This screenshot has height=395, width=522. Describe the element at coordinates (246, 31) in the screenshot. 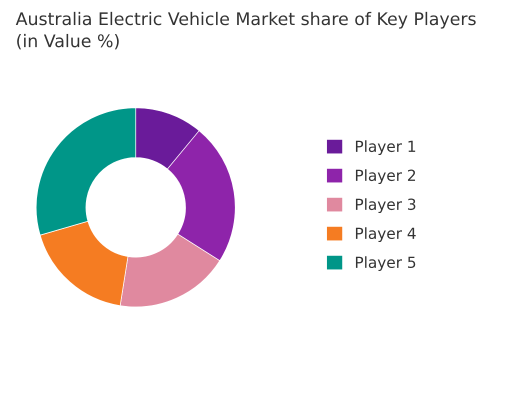

I see `chart-title: Australia Electric Vehicle Market share of Key Players (in Value %)` at that location.